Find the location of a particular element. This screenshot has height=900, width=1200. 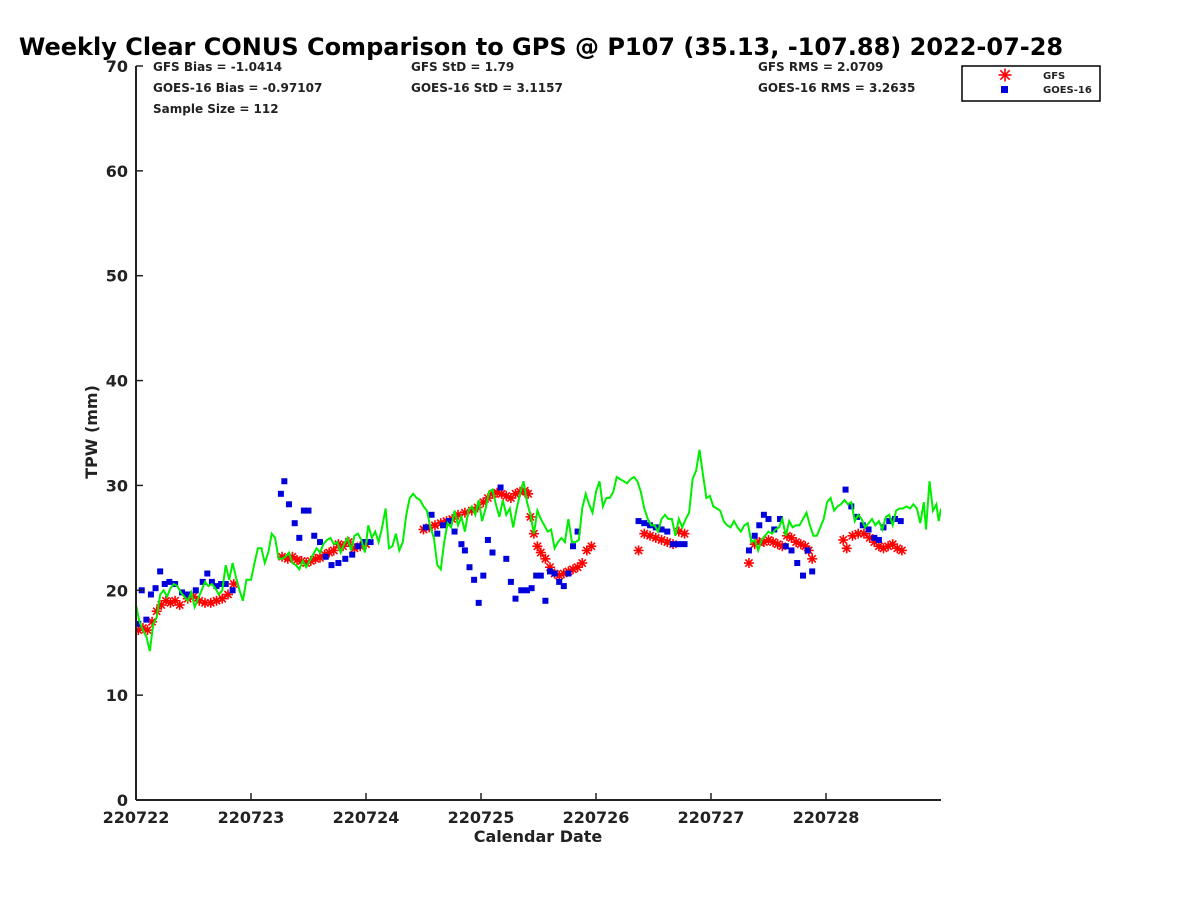

y-tick-label: 20 is located at coordinates (117, 590).